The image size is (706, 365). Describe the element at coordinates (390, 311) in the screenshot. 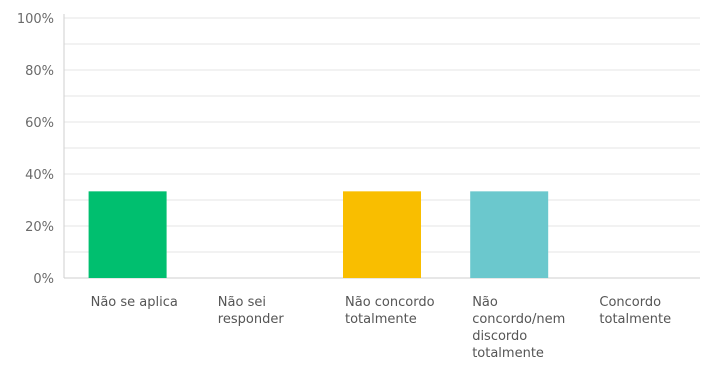

I see `x-tick-label: Não concordo totalmente` at that location.